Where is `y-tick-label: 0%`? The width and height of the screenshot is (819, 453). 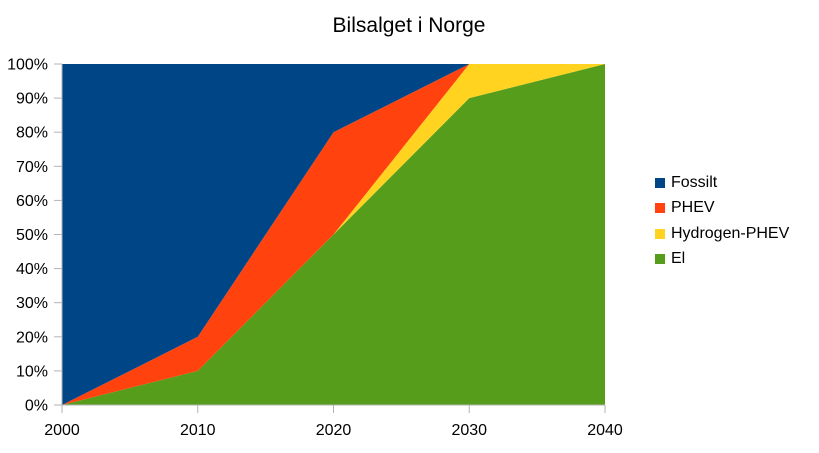
y-tick-label: 0% is located at coordinates (36, 406).